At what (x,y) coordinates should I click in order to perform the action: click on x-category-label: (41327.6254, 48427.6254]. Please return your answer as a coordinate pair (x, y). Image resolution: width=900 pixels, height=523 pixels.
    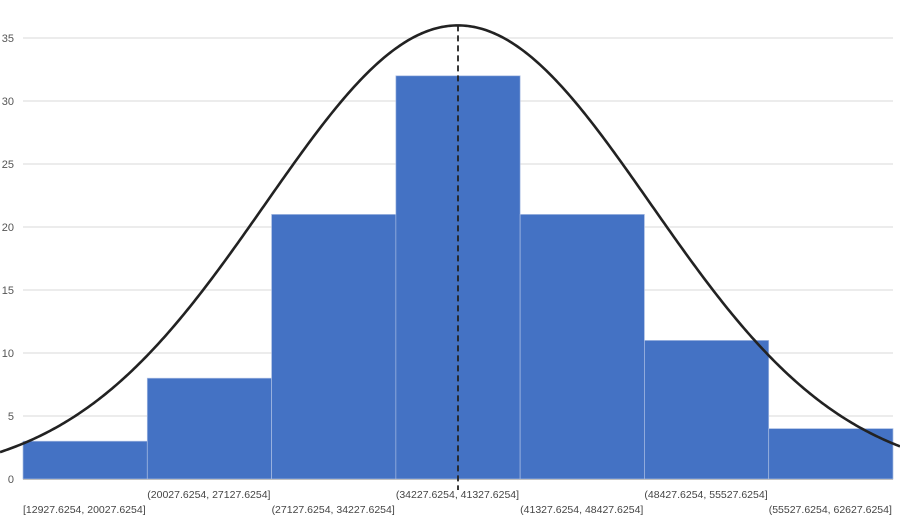
    Looking at the image, I should click on (581, 510).